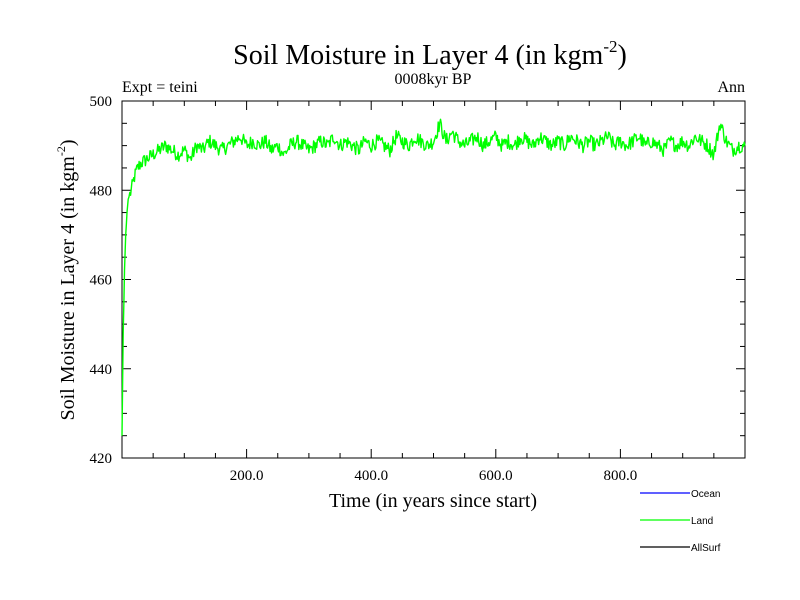 The width and height of the screenshot is (800, 600). What do you see at coordinates (418, 55) in the screenshot?
I see `chart-title-text: Soil Moisture in Layer 4 (in kgm` at bounding box center [418, 55].